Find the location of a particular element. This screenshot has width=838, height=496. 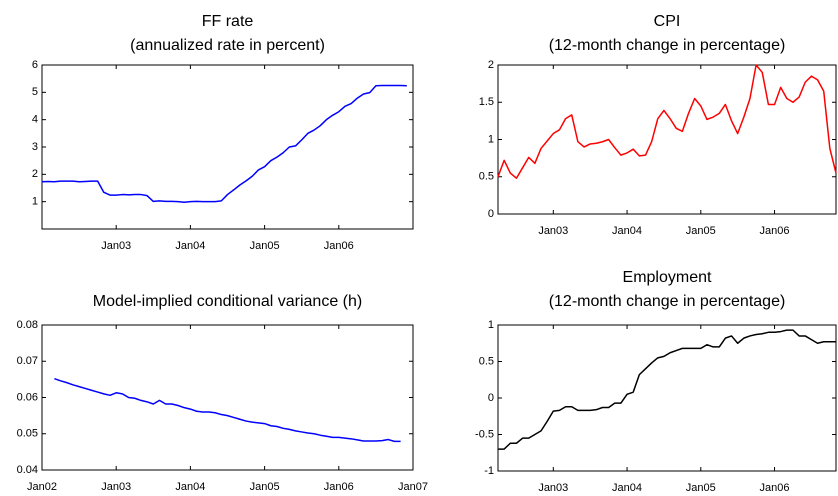

y-tick-label: 0.06 is located at coordinates (27, 397).